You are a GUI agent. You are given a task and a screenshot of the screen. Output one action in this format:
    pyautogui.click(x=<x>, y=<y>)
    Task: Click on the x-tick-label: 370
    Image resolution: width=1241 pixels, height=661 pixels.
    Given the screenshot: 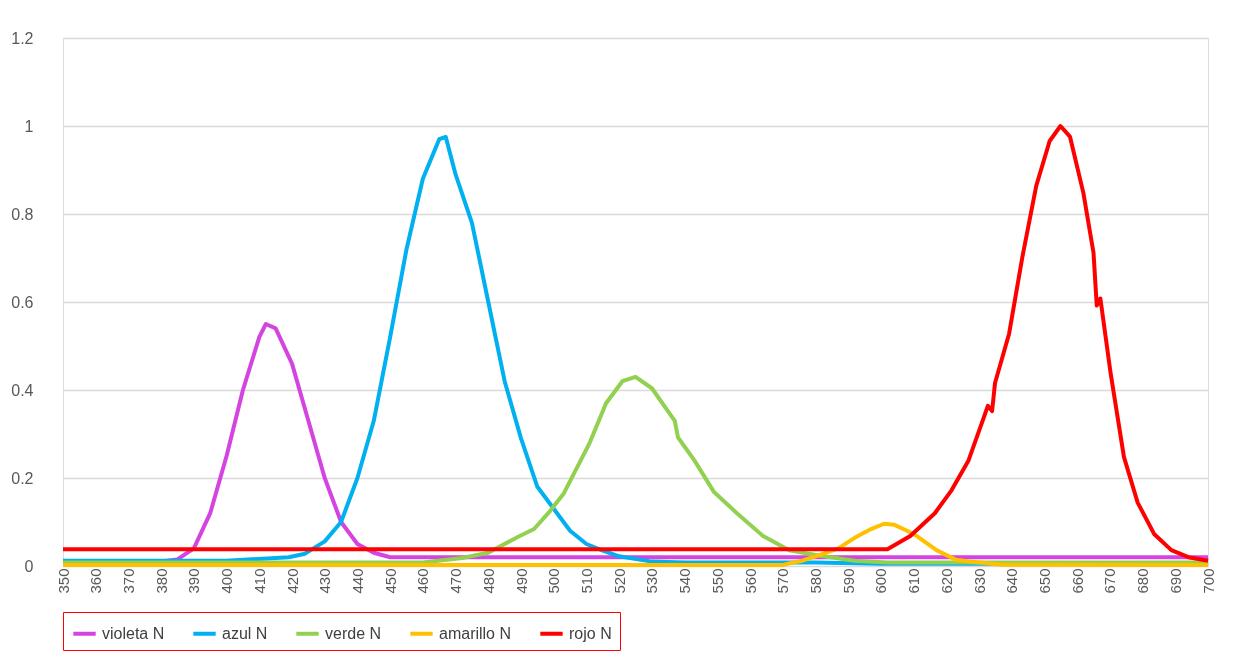 What is the action you would take?
    pyautogui.click(x=128, y=581)
    